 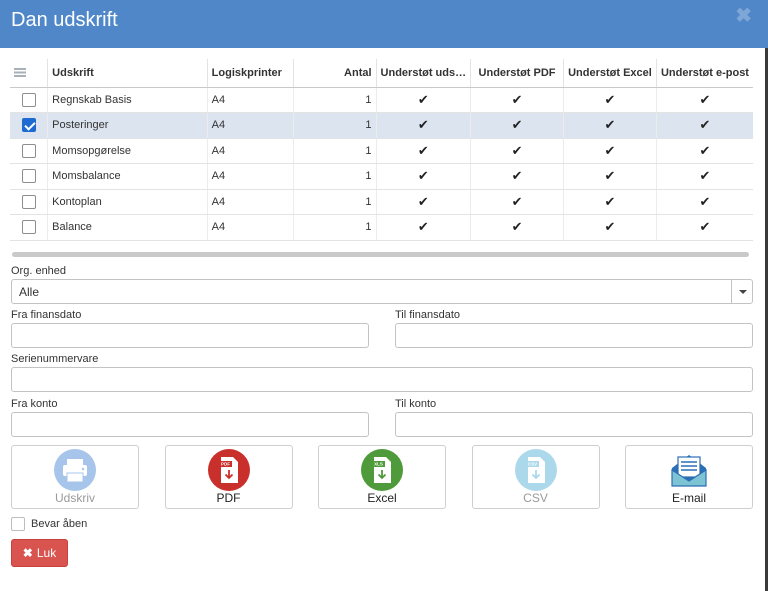 What do you see at coordinates (127, 73) in the screenshot?
I see `column-header-udskrift: Udskrift` at bounding box center [127, 73].